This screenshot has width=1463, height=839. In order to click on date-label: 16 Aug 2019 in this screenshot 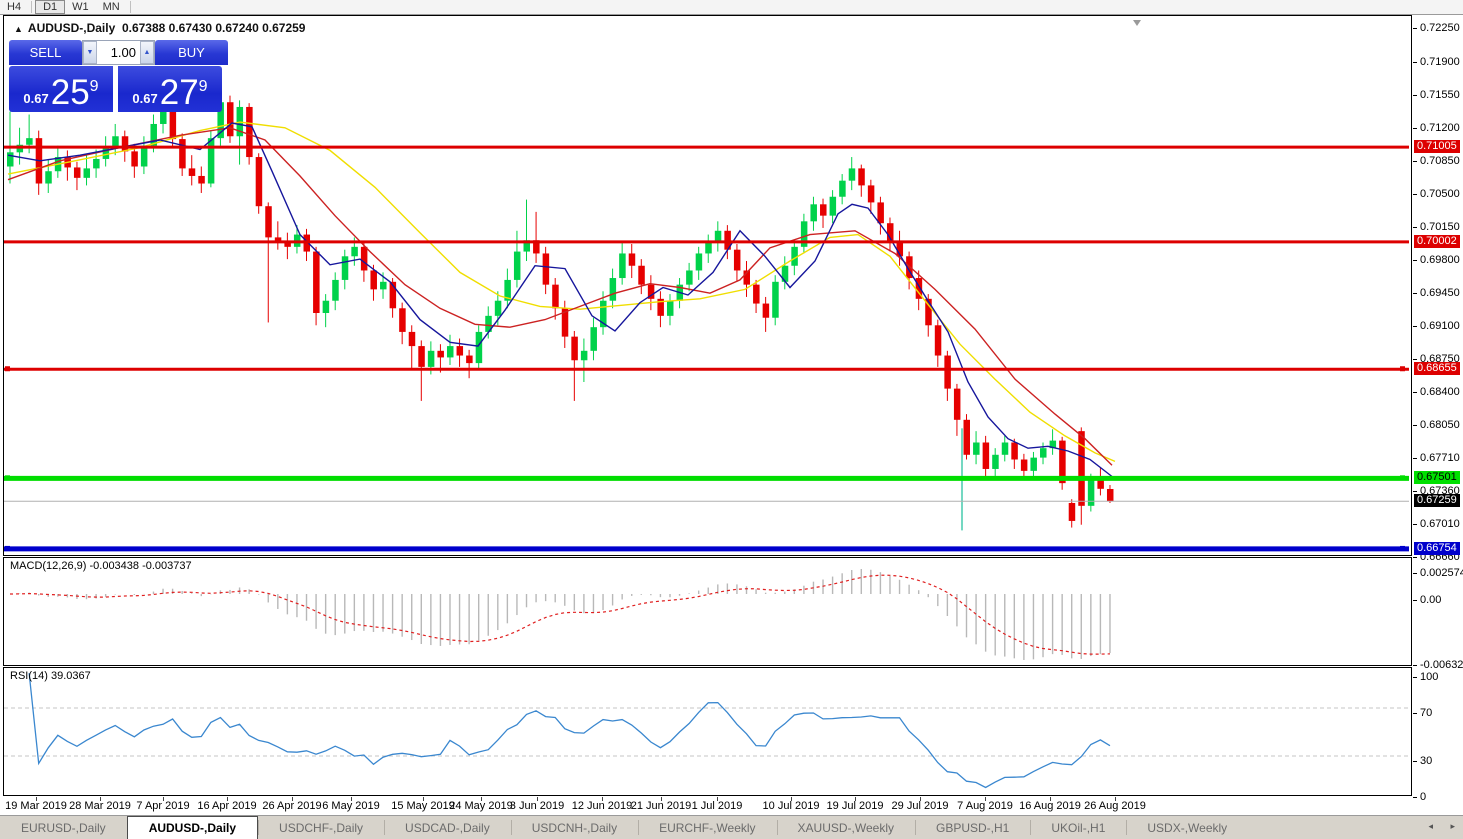, I will do `click(1050, 806)`.